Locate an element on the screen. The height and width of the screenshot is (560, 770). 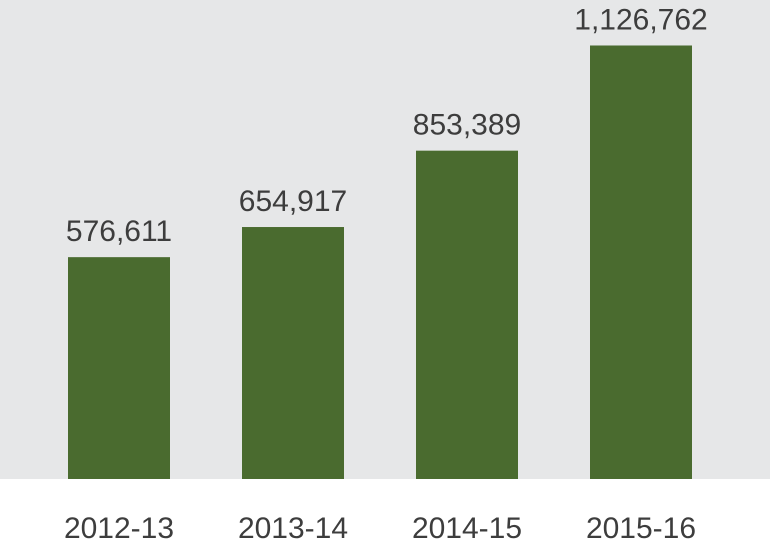
value-label-2014-15: 853,389 is located at coordinates (467, 125).